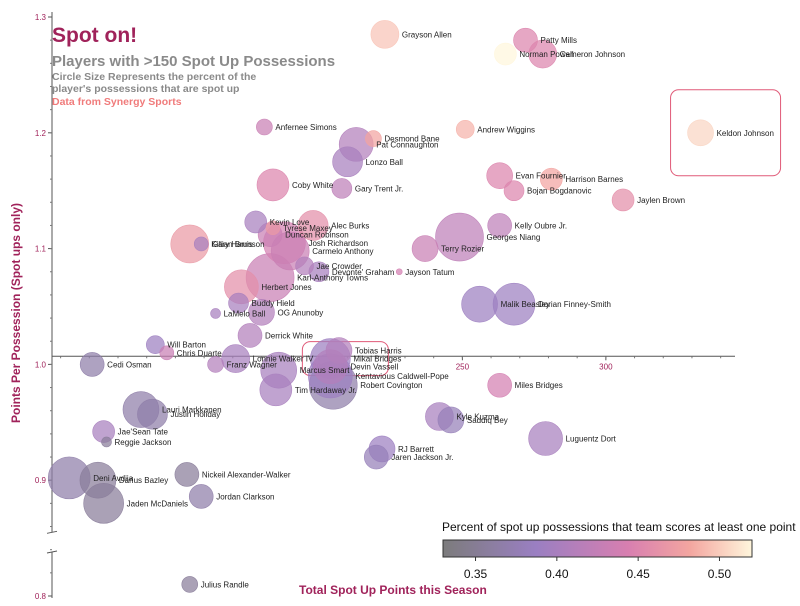 The image size is (800, 606). Describe the element at coordinates (377, 359) in the screenshot. I see `point-label: Mikal Bridges` at that location.